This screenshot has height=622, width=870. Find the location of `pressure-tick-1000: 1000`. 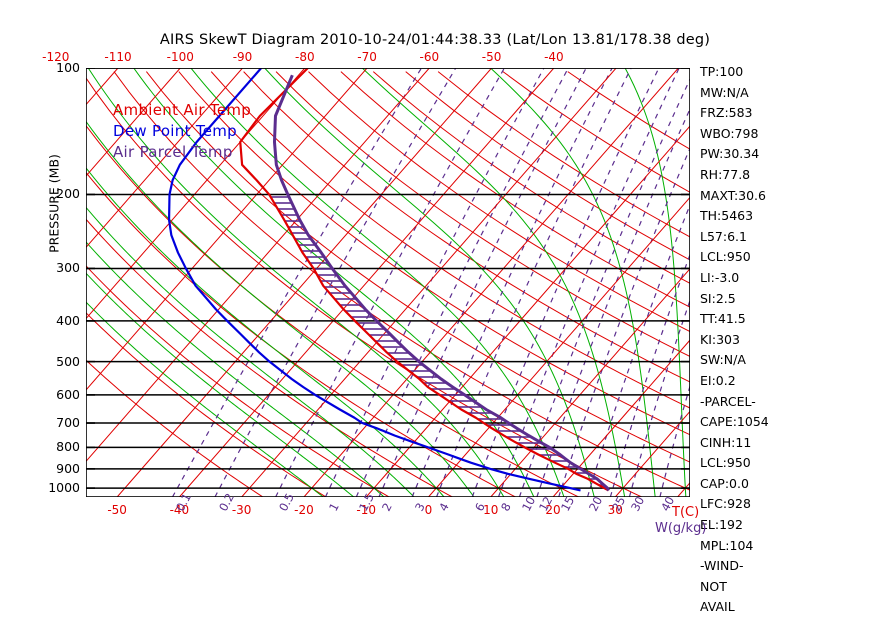

pressure-tick-1000: 1000 is located at coordinates (64, 488).